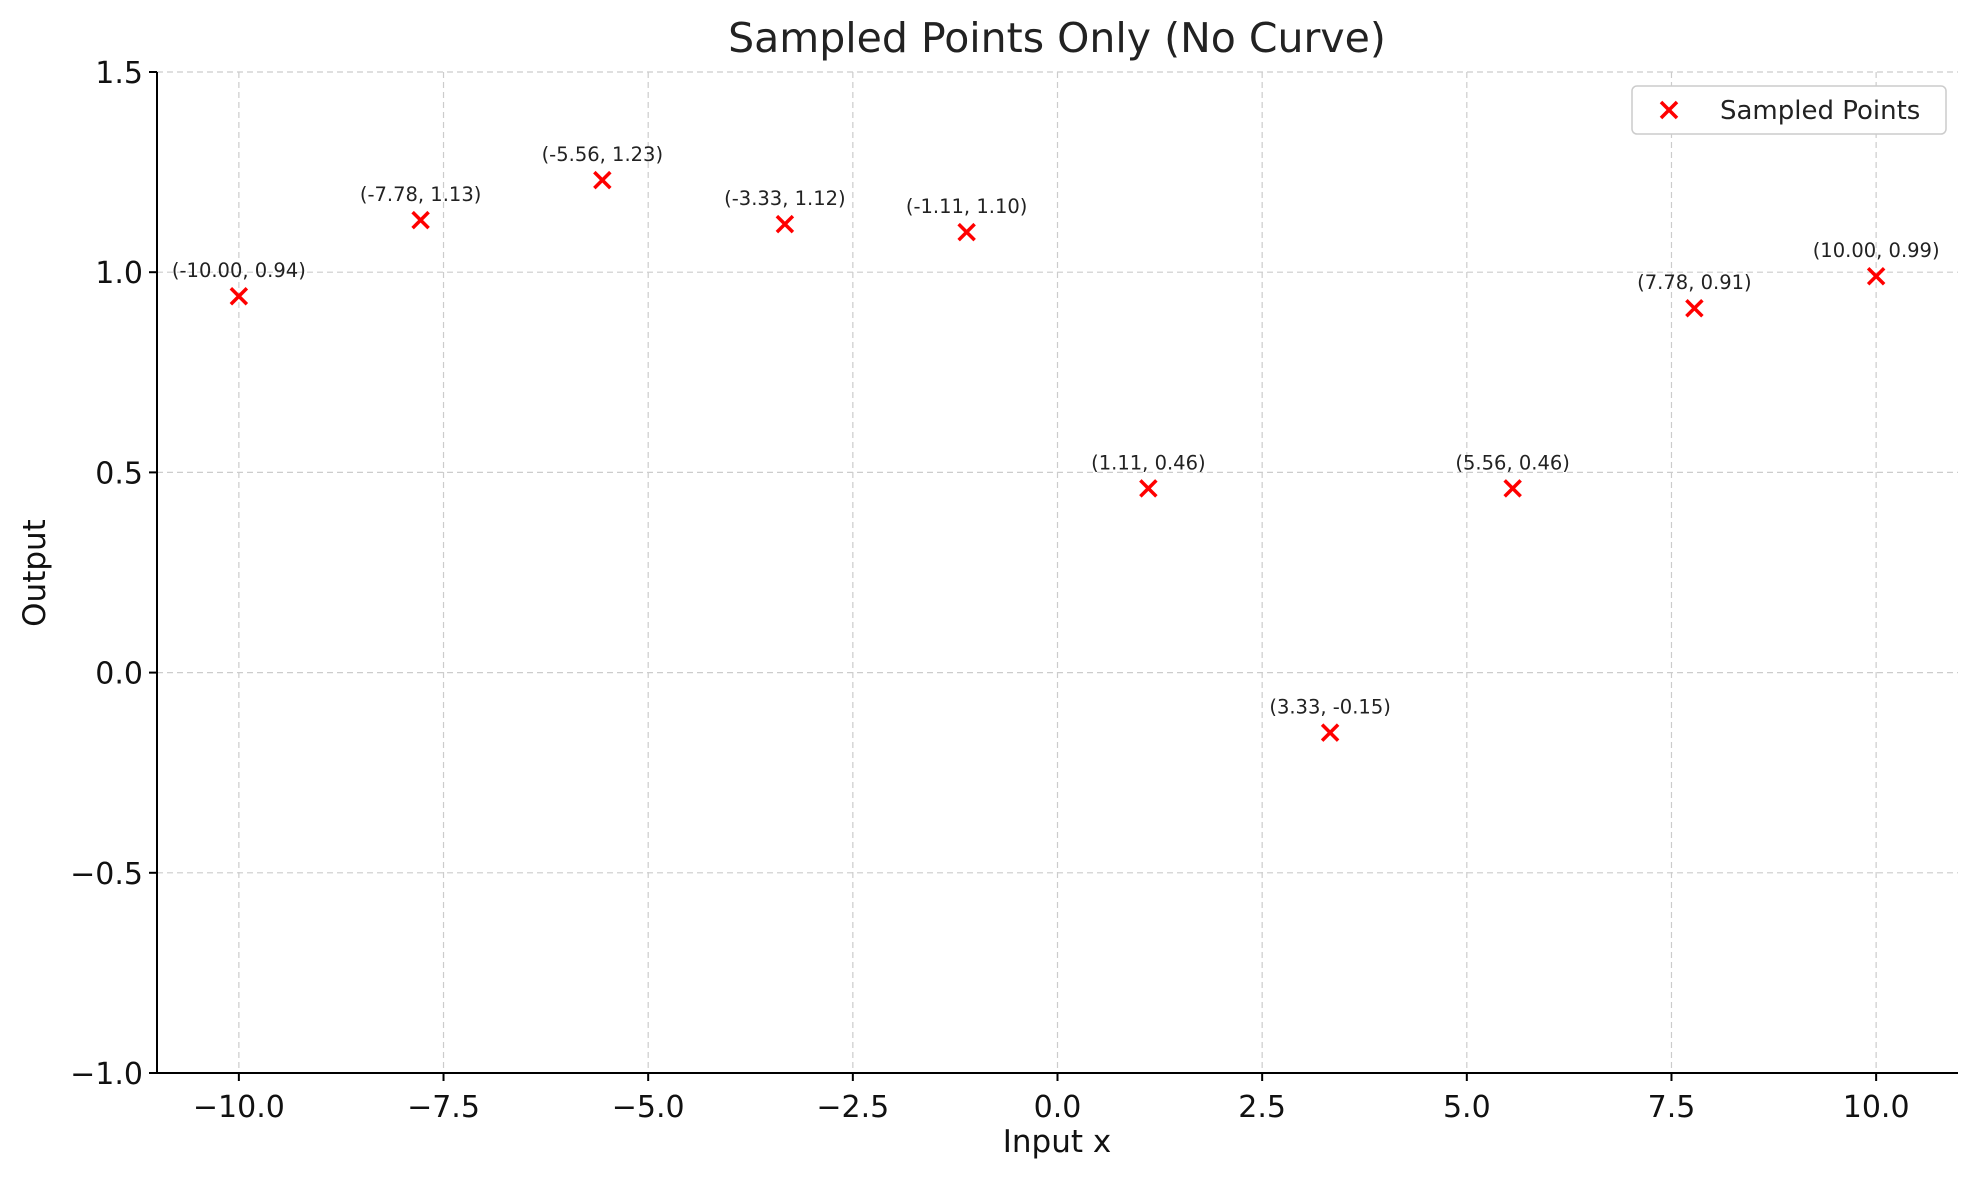 The width and height of the screenshot is (1978, 1180). I want to click on y-tick-label: −1.0, so click(106, 1074).